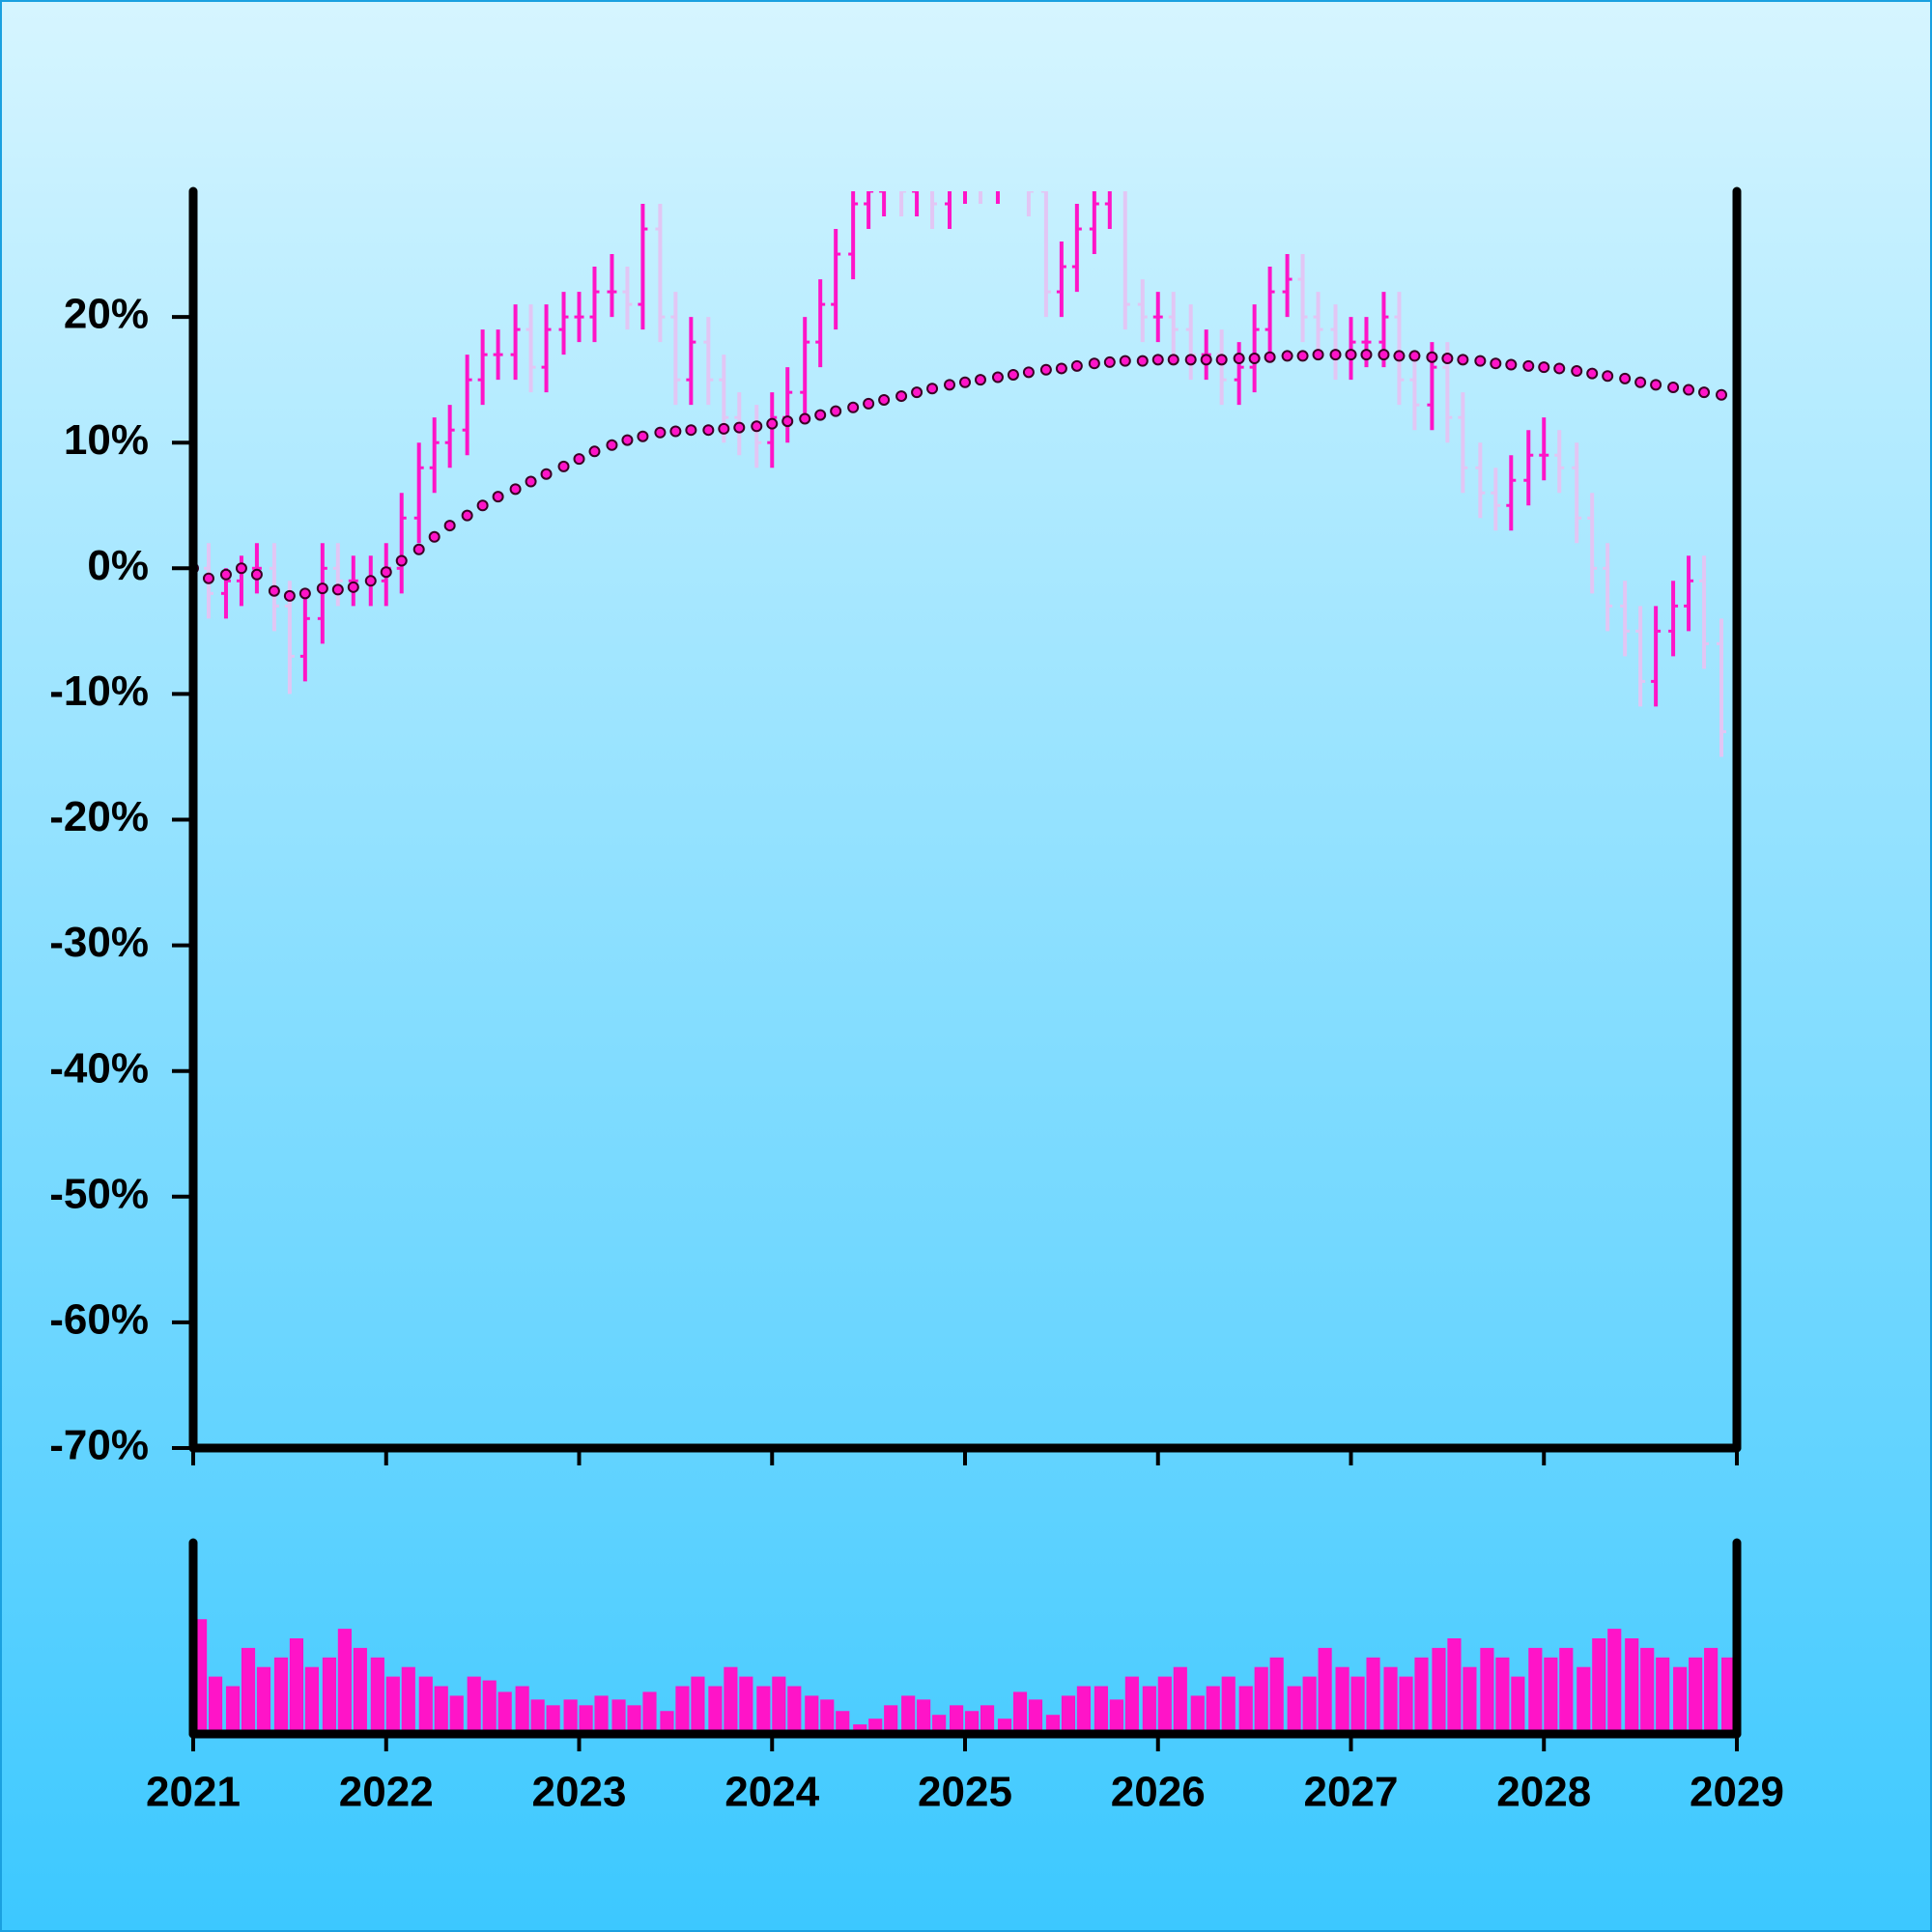 Image resolution: width=1932 pixels, height=1932 pixels. What do you see at coordinates (106, 314) in the screenshot?
I see `y-tick-label: 20%` at bounding box center [106, 314].